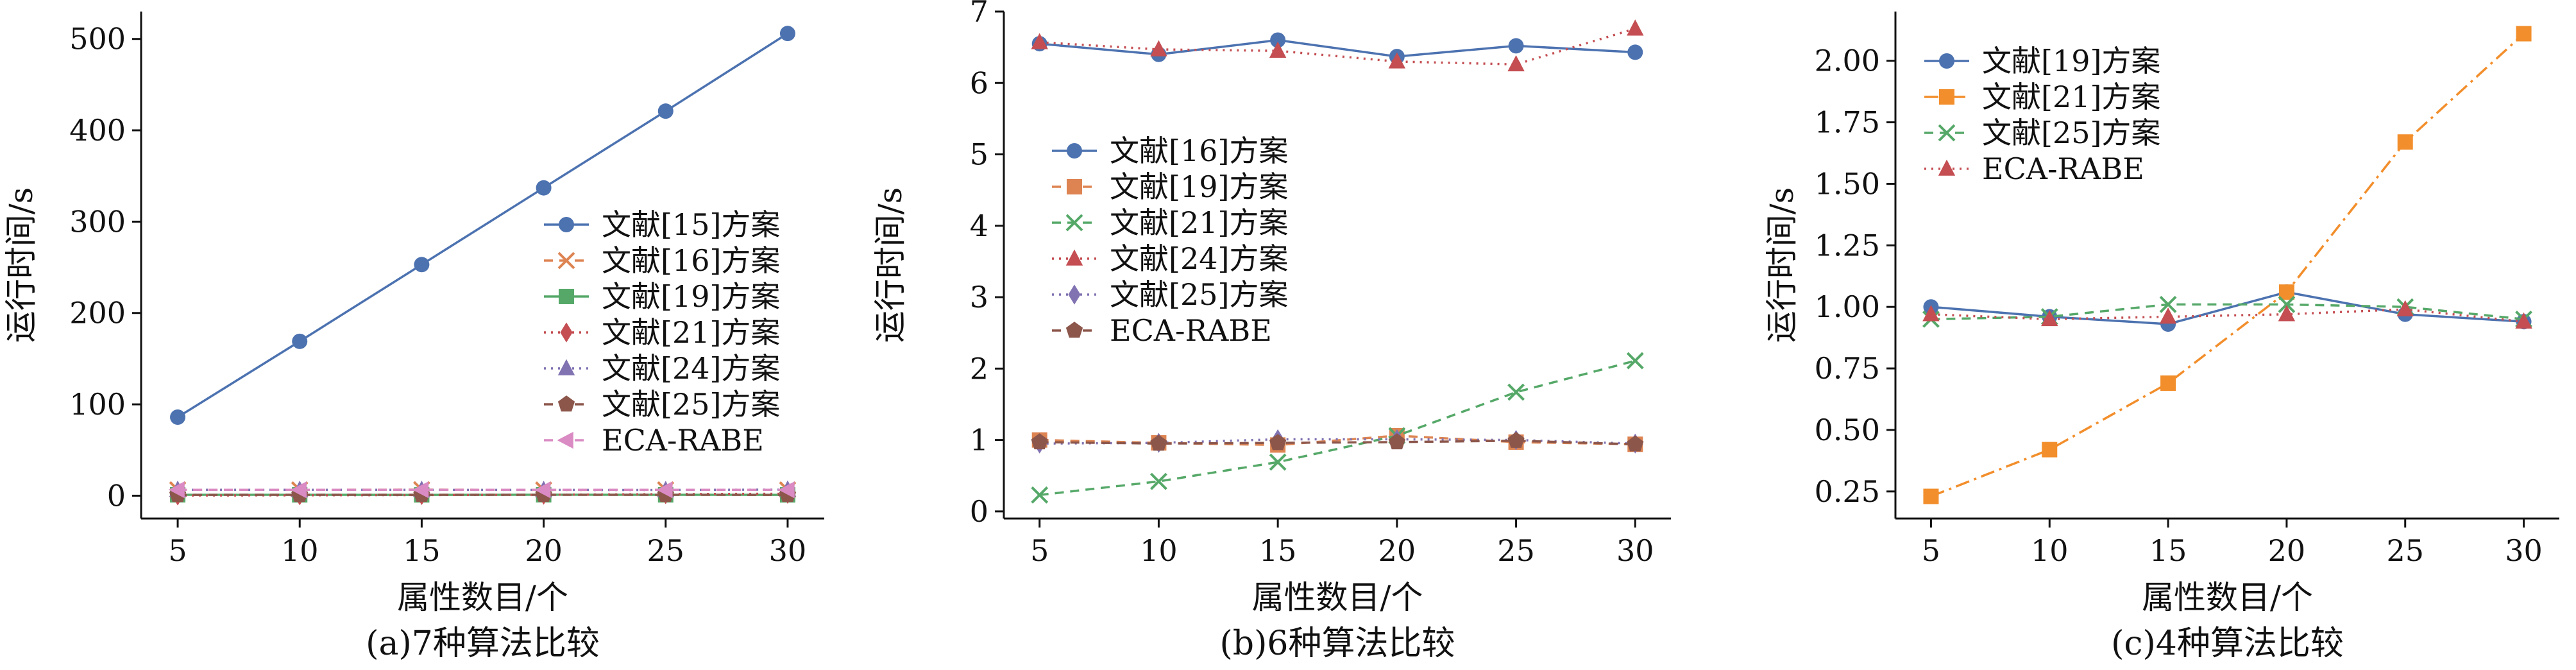 The image size is (2576, 670). Describe the element at coordinates (979, 154) in the screenshot. I see `y-tick-label: 5` at that location.